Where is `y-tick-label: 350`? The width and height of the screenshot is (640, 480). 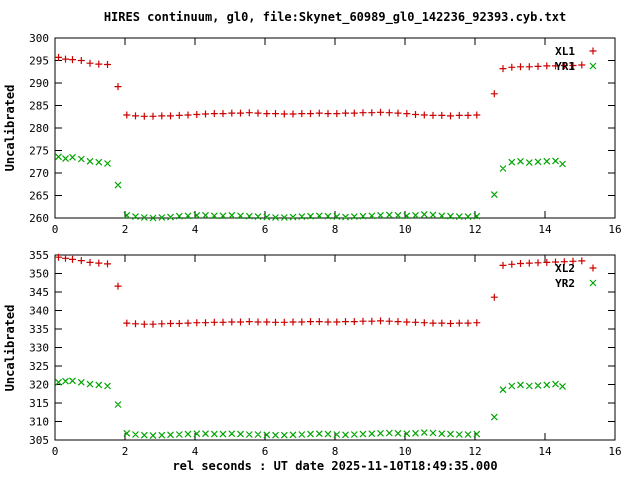
y-tick-label: 350 is located at coordinates (39, 274).